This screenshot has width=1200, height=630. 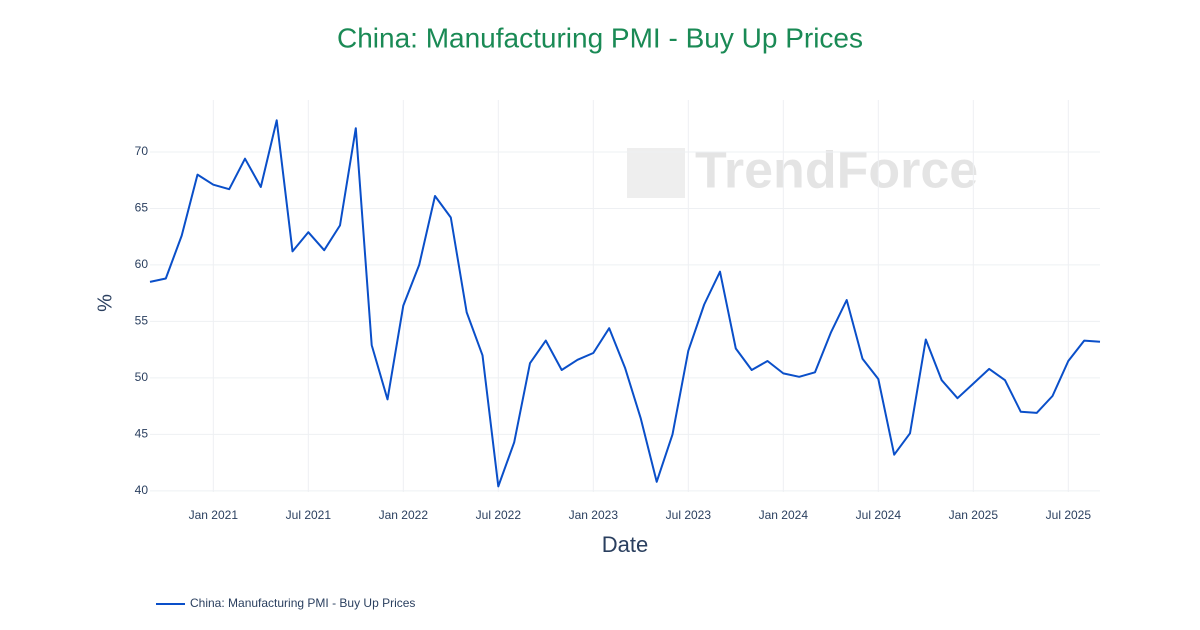 I want to click on x-tick-label: Jan 2022, so click(x=404, y=515).